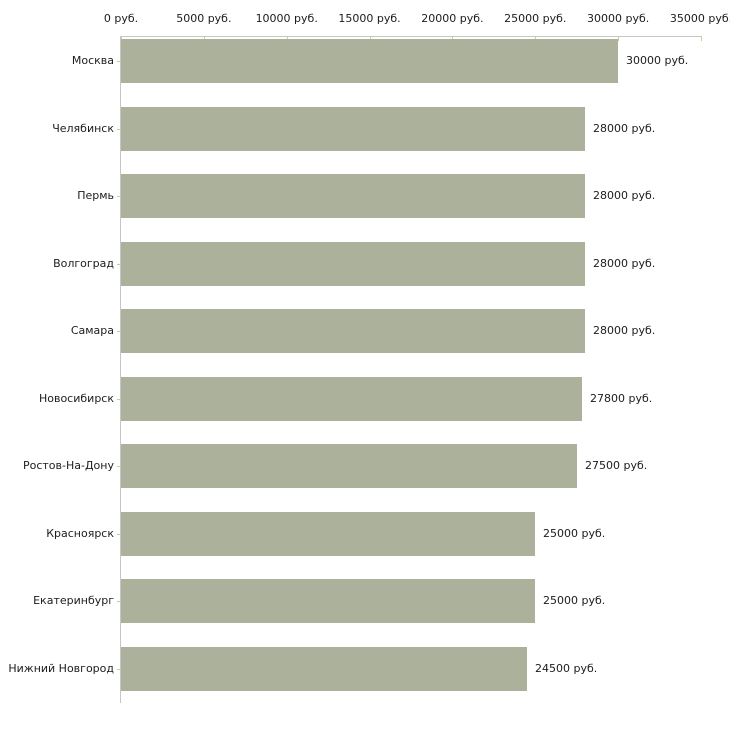 This screenshot has width=730, height=730. I want to click on x-axis-tick-label: 25000 руб., so click(535, 18).